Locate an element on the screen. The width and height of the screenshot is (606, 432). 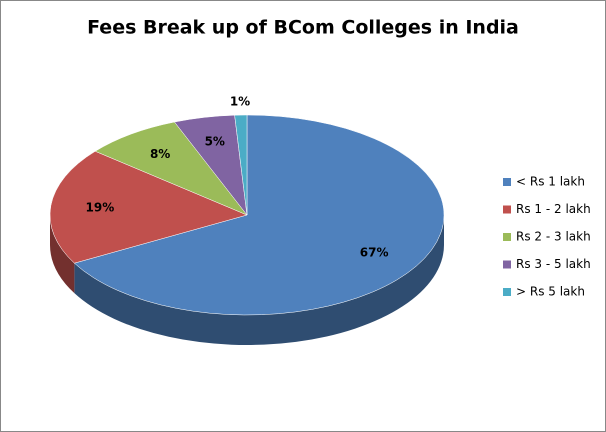
legend-label: Rs 2 - 3 lakh is located at coordinates (553, 237).